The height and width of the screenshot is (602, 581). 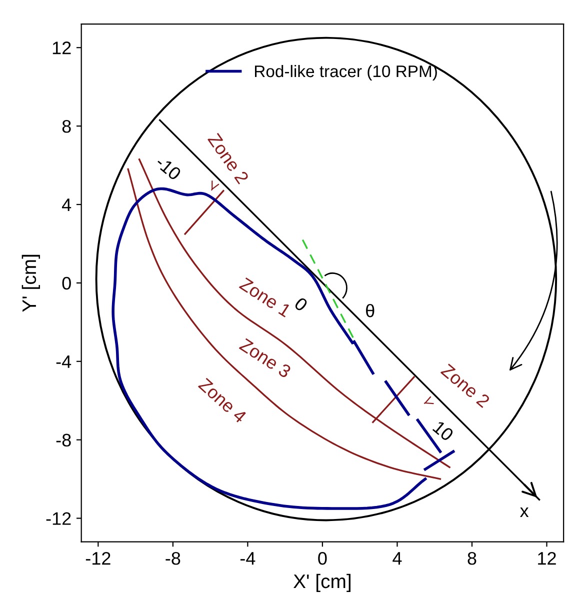 I want to click on x-tick-label: 8, so click(x=472, y=558).